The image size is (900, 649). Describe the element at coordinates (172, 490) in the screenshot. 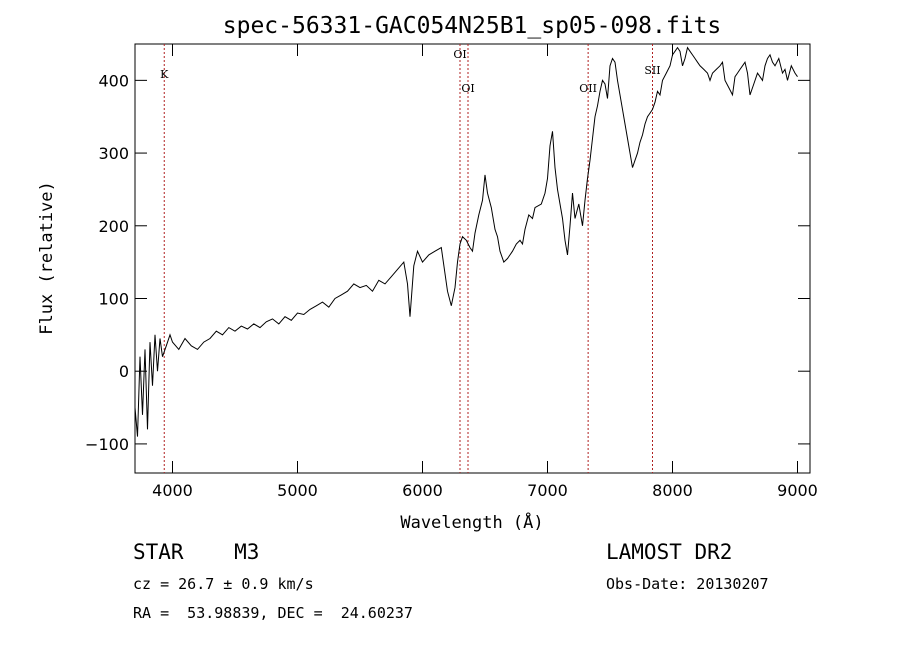

I see `x-tick-label: 4000` at that location.